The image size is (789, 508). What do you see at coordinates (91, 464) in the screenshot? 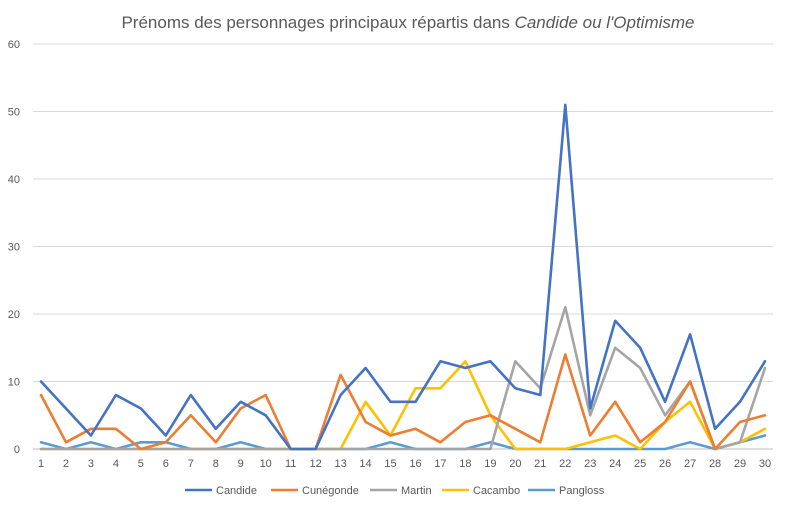
I see `x-tick-label: 3` at bounding box center [91, 464].